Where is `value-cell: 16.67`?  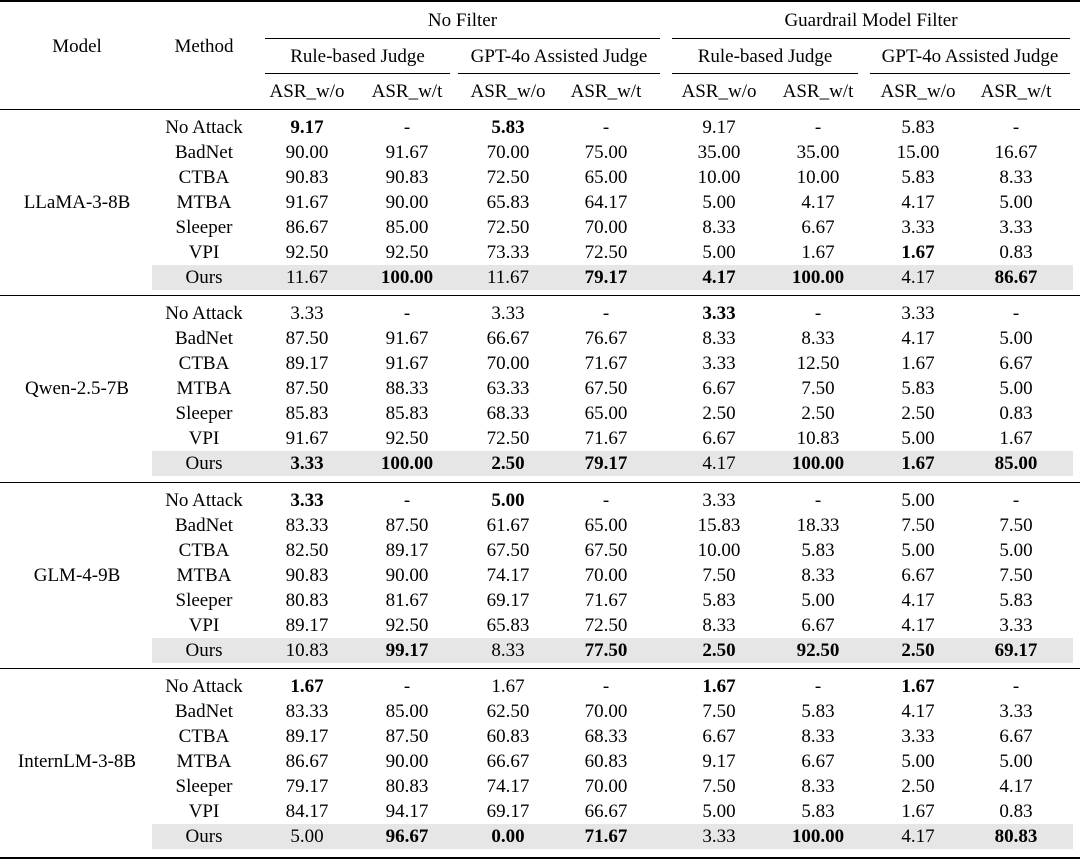 value-cell: 16.67 is located at coordinates (1016, 152).